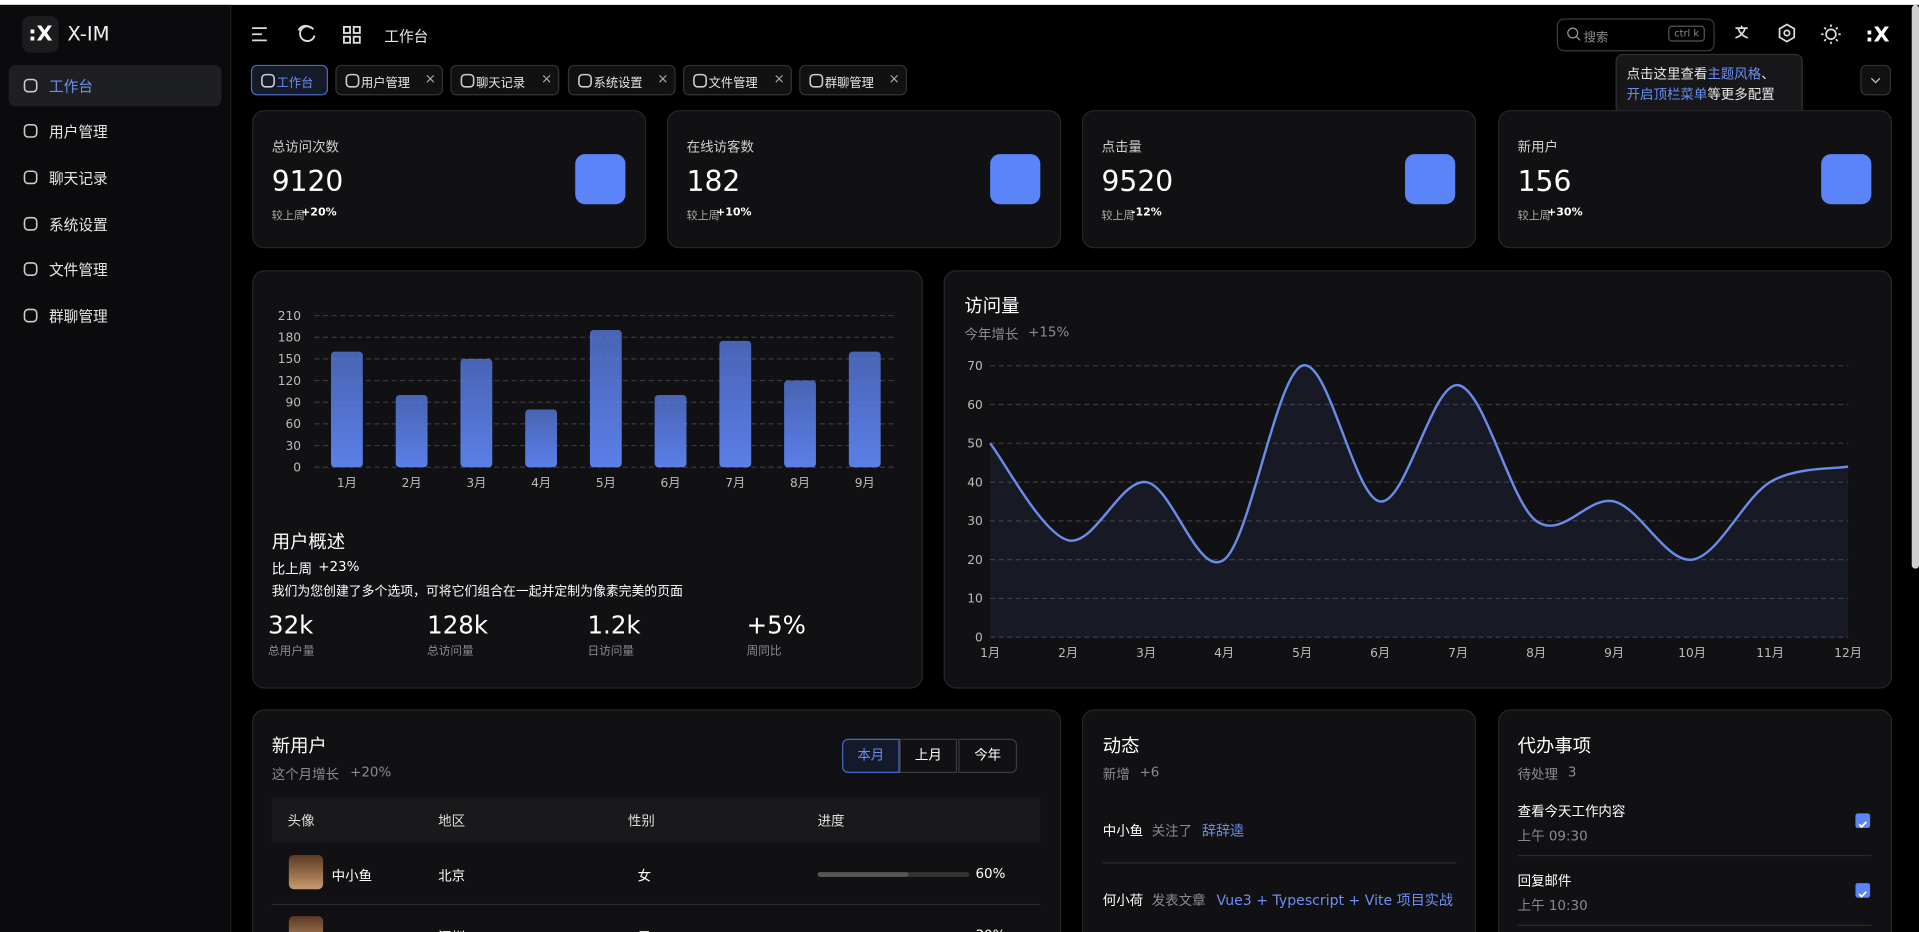 This screenshot has height=932, width=1919. What do you see at coordinates (294, 403) in the screenshot?
I see `y-tick-label: 90` at bounding box center [294, 403].